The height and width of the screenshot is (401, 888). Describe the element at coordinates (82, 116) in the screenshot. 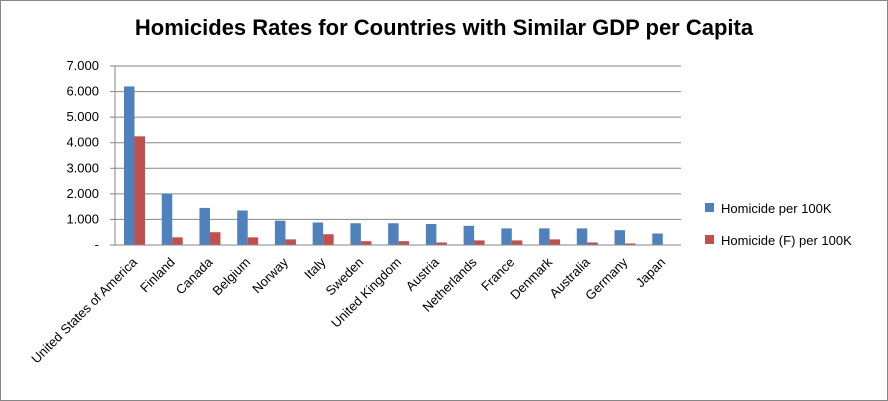

I see `y-tick-label: 5.000` at that location.